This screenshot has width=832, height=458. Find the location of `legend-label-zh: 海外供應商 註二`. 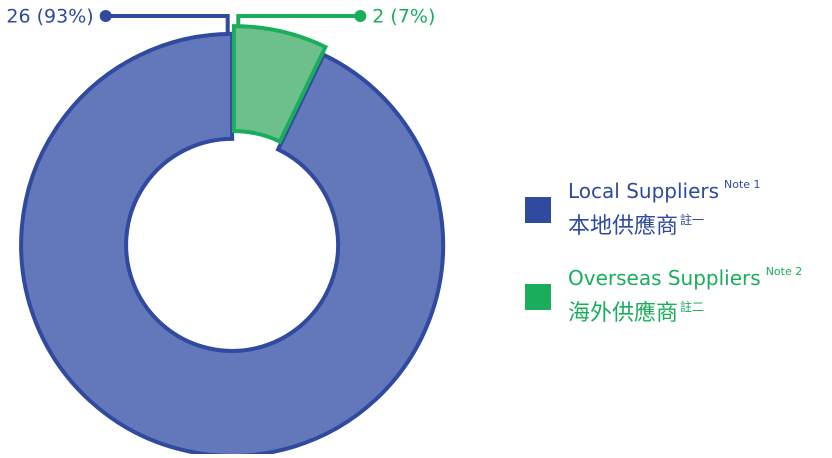

legend-label-zh: 海外供應商 註二 is located at coordinates (636, 313).